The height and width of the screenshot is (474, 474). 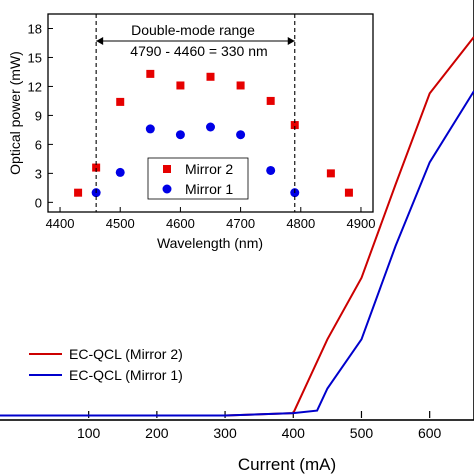 I want to click on inset-y-tick-label: 9, so click(x=38, y=115).